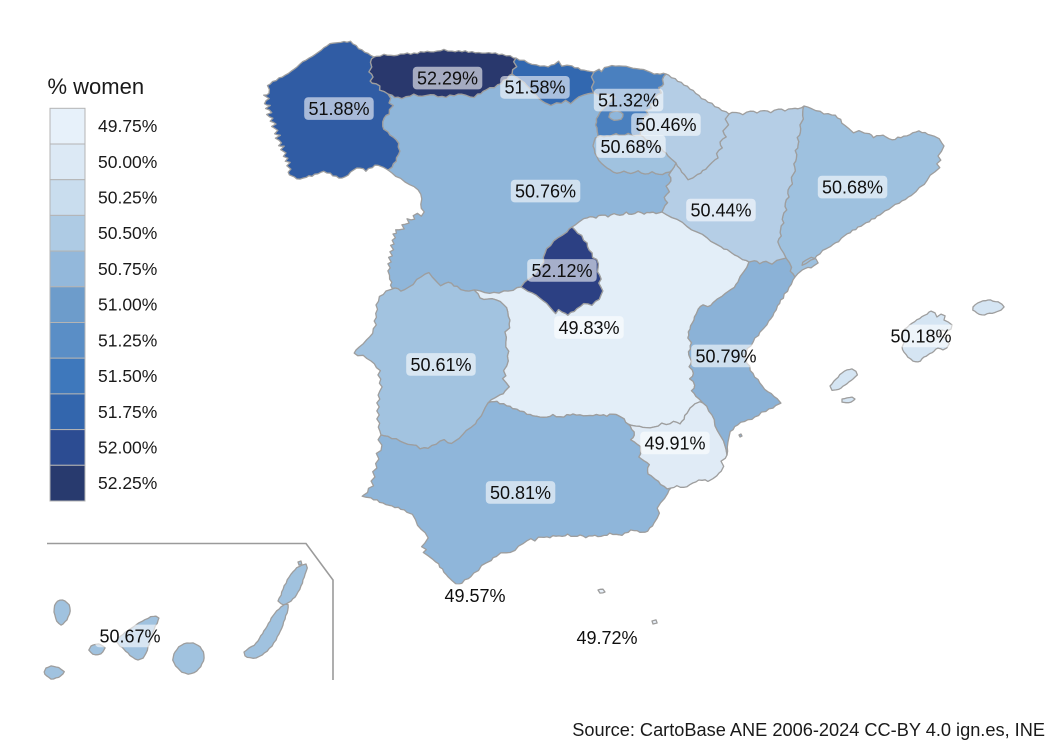  What do you see at coordinates (127, 198) in the screenshot?
I see `svg-text: 50.25%` at bounding box center [127, 198].